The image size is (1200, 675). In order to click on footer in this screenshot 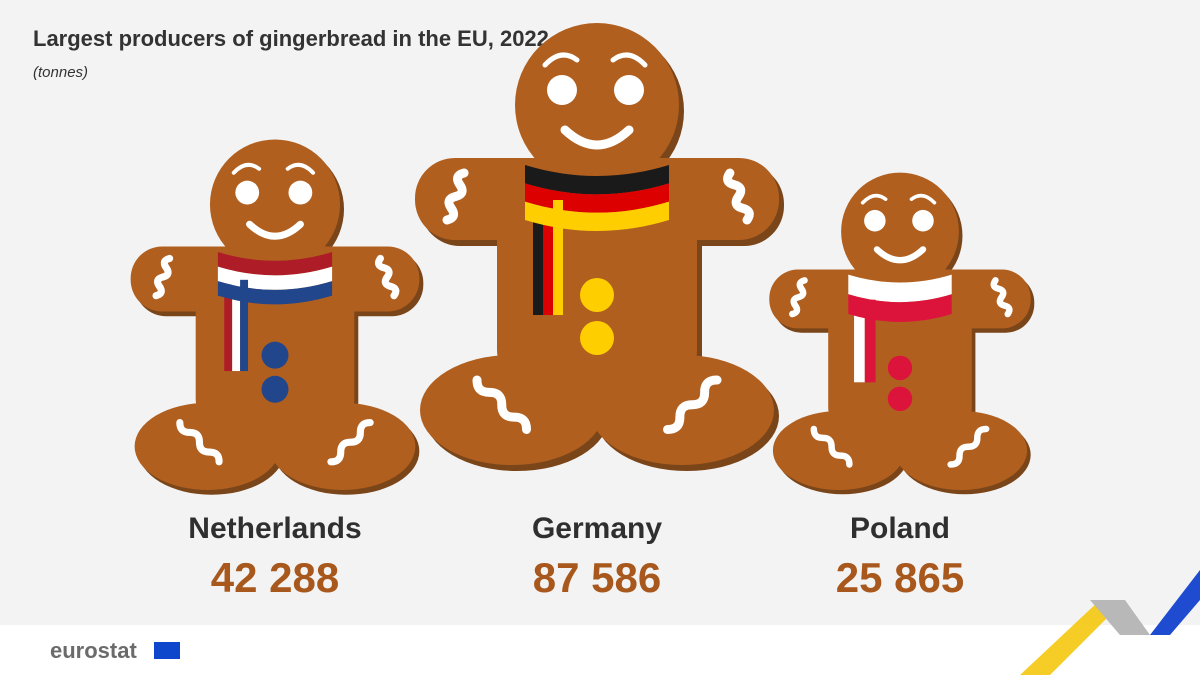, I will do `click(600, 650)`.